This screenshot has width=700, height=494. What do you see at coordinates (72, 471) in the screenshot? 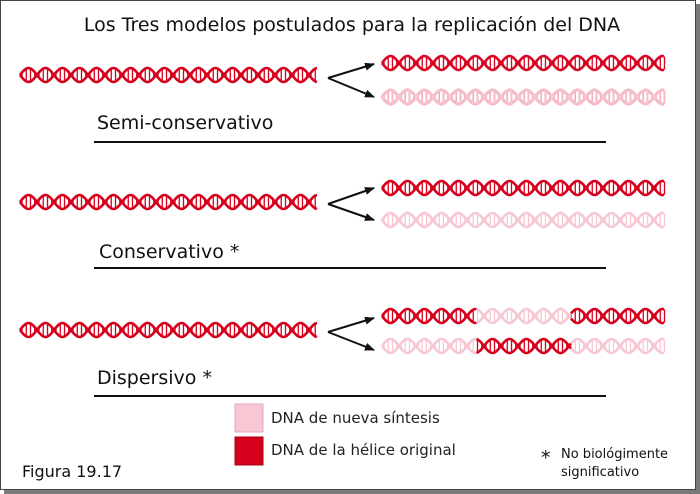
I see `figure-label: Figura 19.17` at bounding box center [72, 471].